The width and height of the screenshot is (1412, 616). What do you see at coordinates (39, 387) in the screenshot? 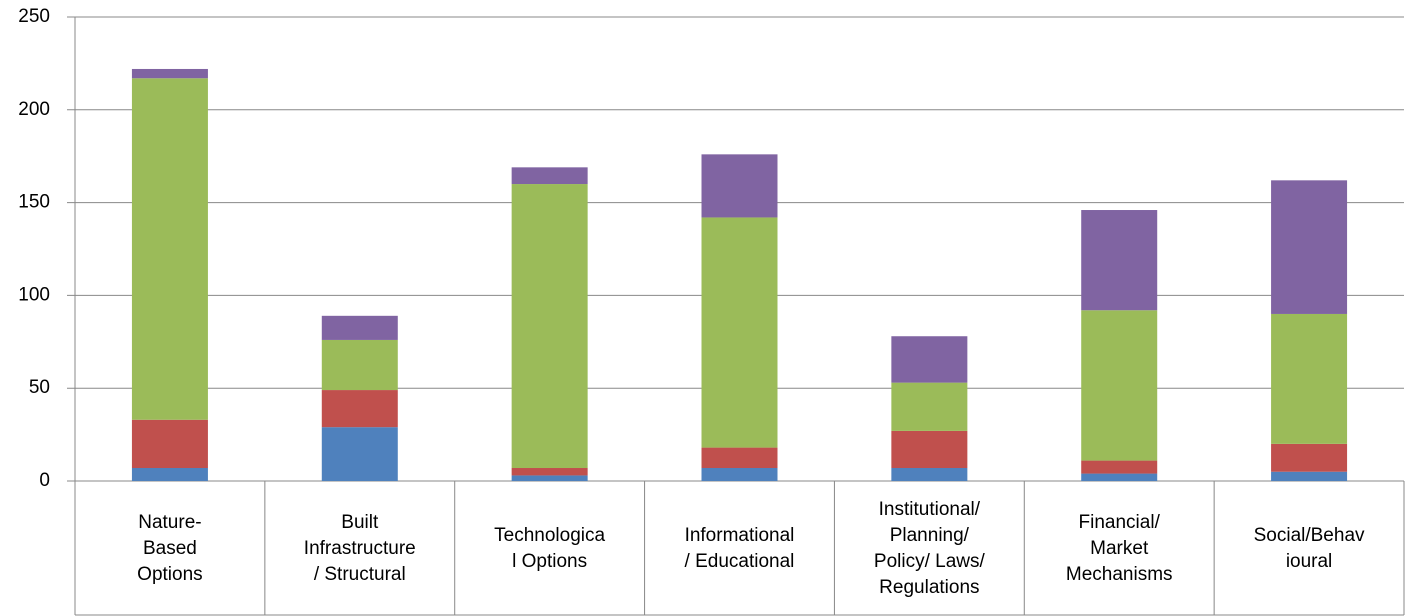
I see `y-tick-label: 50` at bounding box center [39, 387].